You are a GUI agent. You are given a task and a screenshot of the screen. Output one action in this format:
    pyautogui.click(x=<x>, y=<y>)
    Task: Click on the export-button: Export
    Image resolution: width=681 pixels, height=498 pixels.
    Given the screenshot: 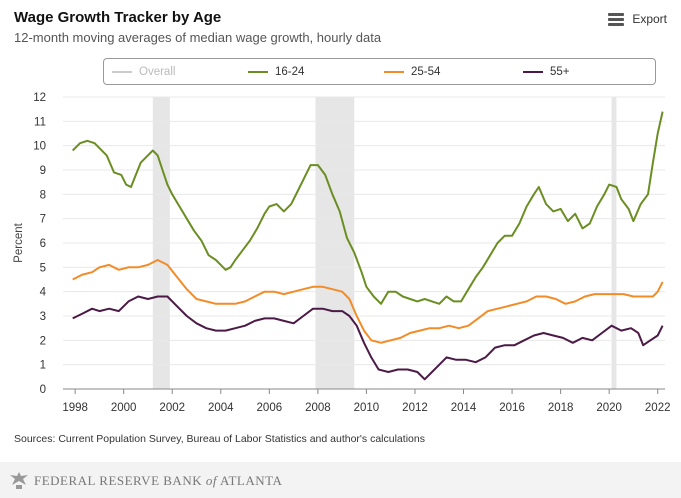 What is the action you would take?
    pyautogui.click(x=637, y=19)
    